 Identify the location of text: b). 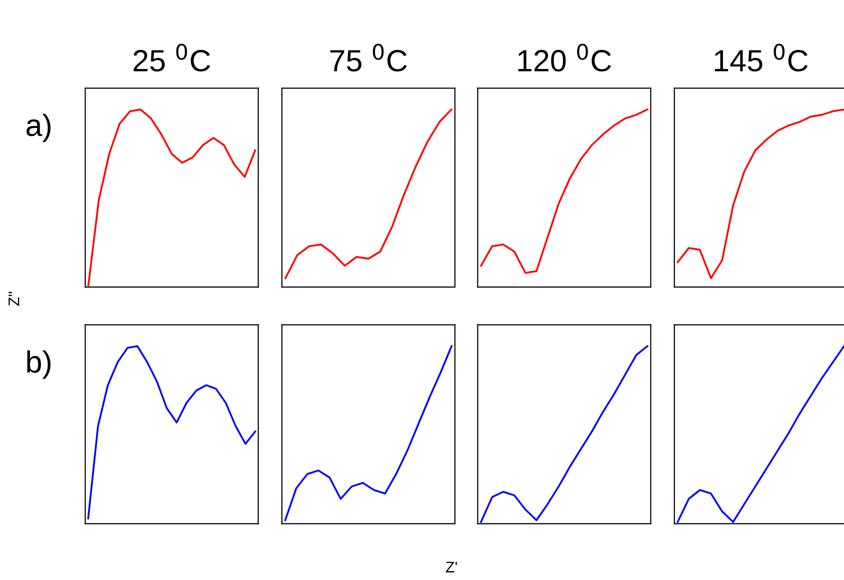
(39, 364).